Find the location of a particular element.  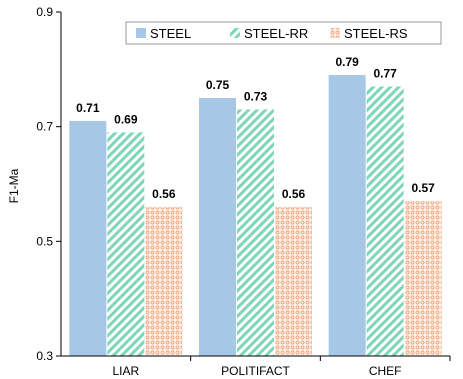

x-category-label: LIAR is located at coordinates (125, 371).